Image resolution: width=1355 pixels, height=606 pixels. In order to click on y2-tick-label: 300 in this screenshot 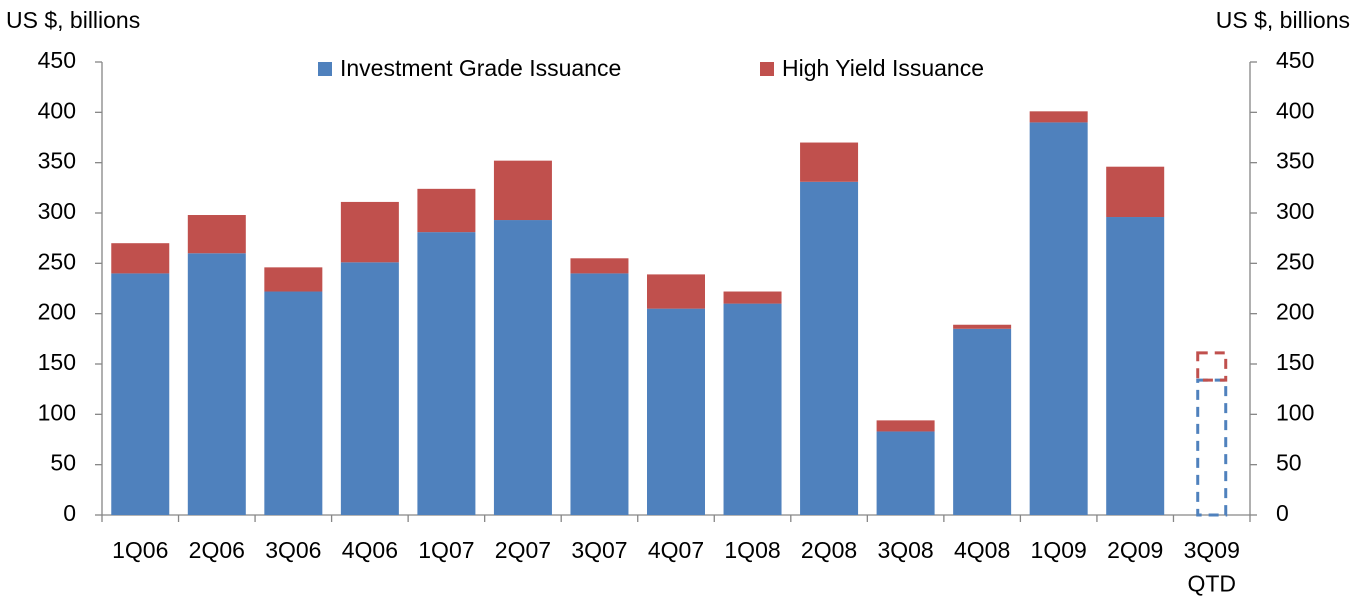, I will do `click(1295, 211)`.